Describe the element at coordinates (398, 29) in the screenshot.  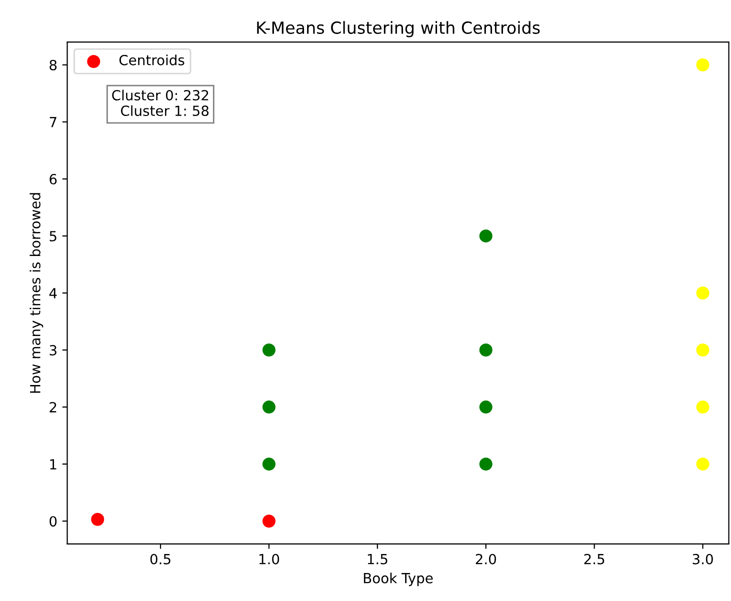
I see `chart-title: K-Means Clustering with Centroids` at that location.